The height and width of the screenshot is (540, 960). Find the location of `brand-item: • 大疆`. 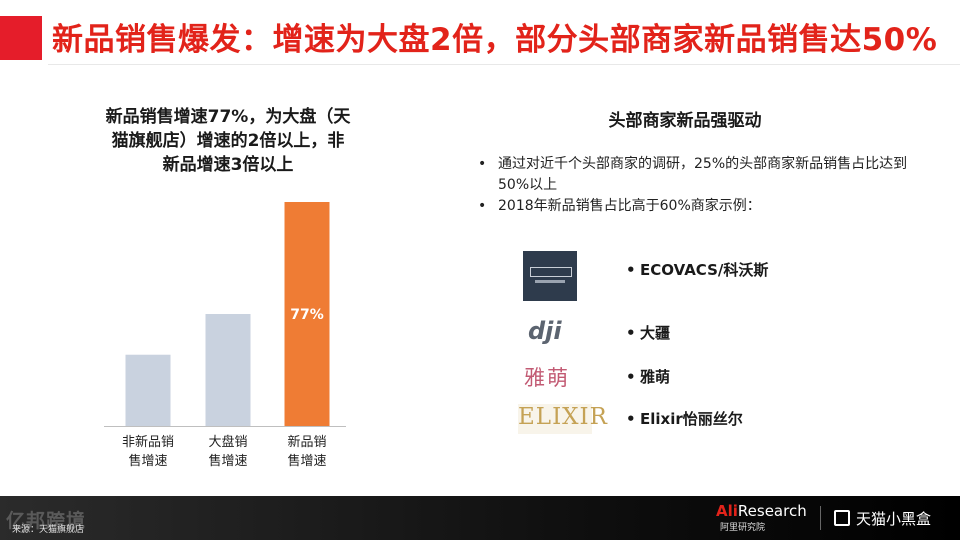

brand-item: • 大疆 is located at coordinates (648, 333).